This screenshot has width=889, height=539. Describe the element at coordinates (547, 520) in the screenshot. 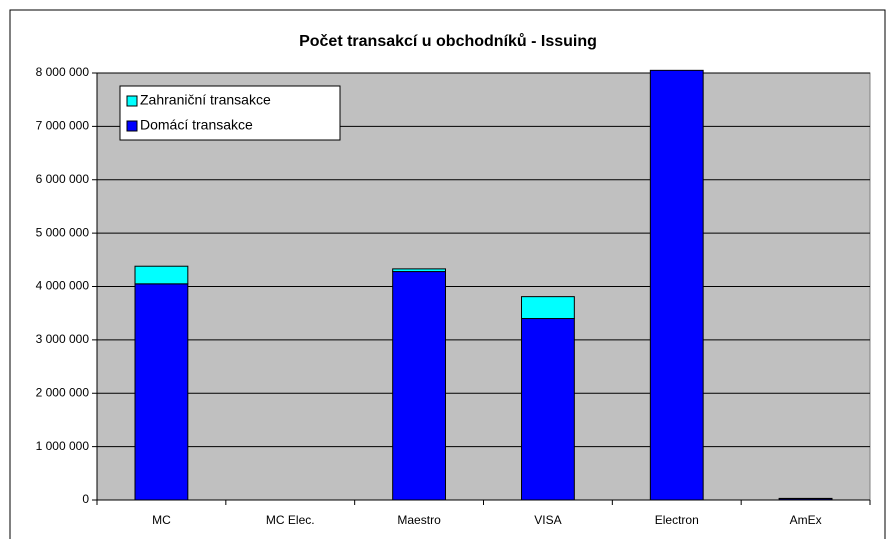

I see `x-tick-label: VISA` at that location.